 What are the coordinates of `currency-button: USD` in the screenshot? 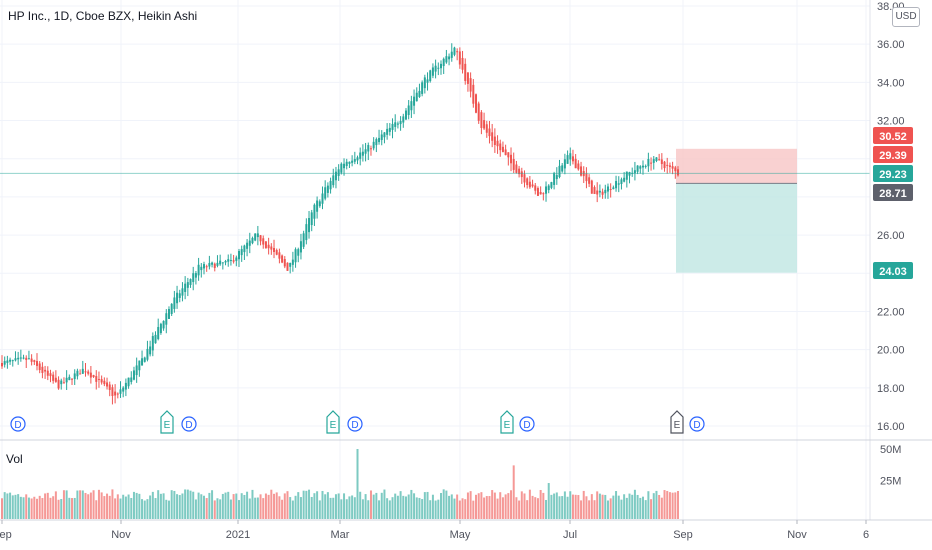 It's located at (906, 17).